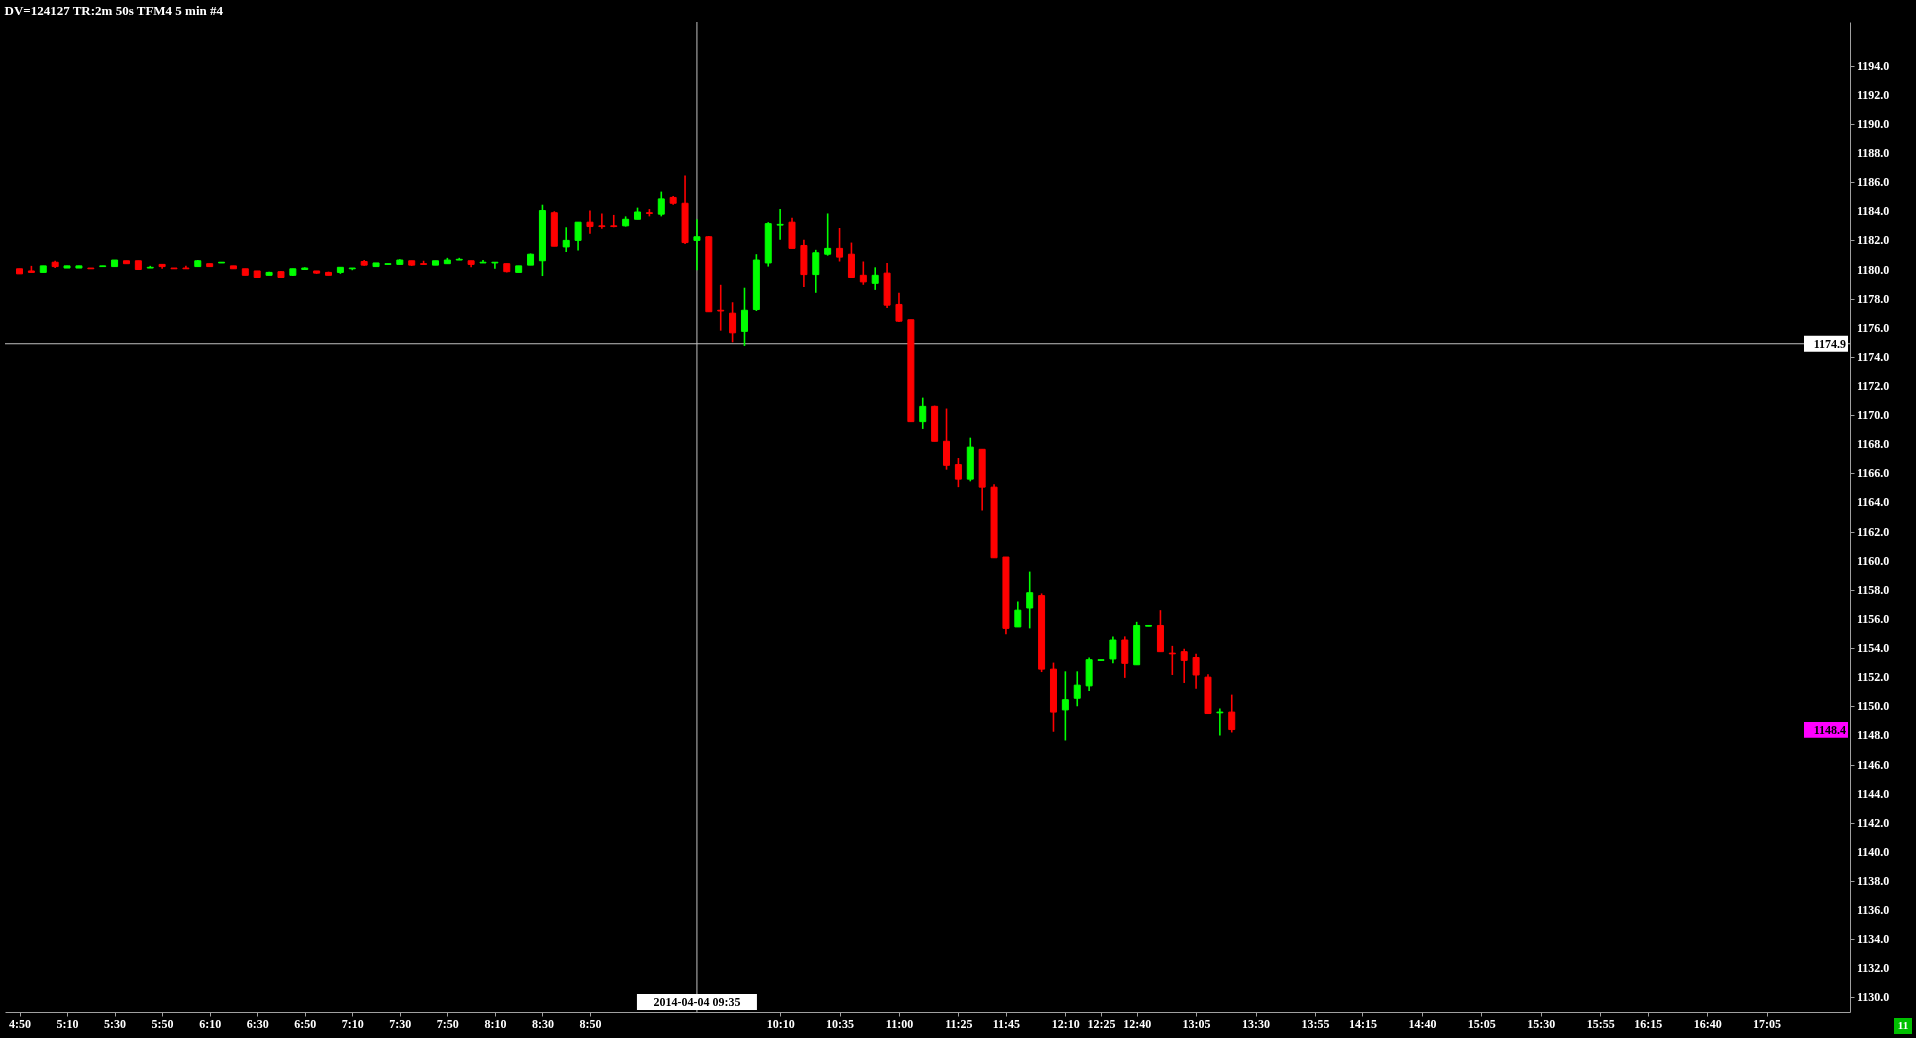 The width and height of the screenshot is (1916, 1049). I want to click on x-tick-label: 12:40, so click(1137, 1023).